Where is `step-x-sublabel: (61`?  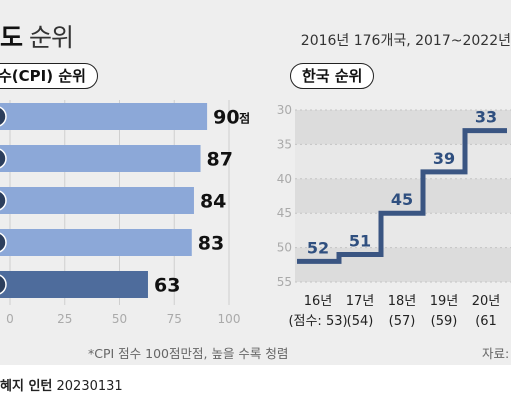
step-x-sublabel: (61 is located at coordinates (486, 321).